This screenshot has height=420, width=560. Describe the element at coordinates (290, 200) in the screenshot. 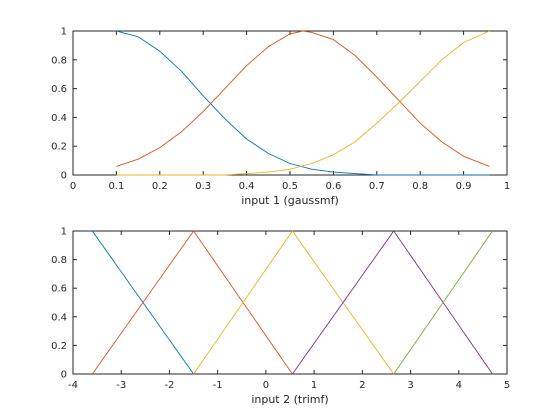

I see `x-axis-label: input 1 (gaussmf)` at that location.